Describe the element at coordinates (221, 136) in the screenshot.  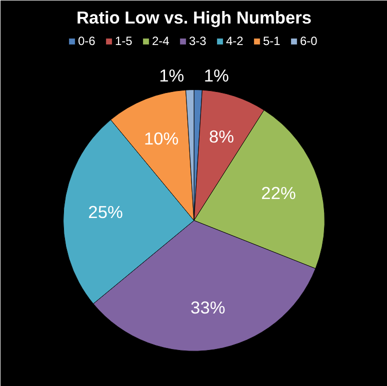
I see `data-label: 8%` at that location.